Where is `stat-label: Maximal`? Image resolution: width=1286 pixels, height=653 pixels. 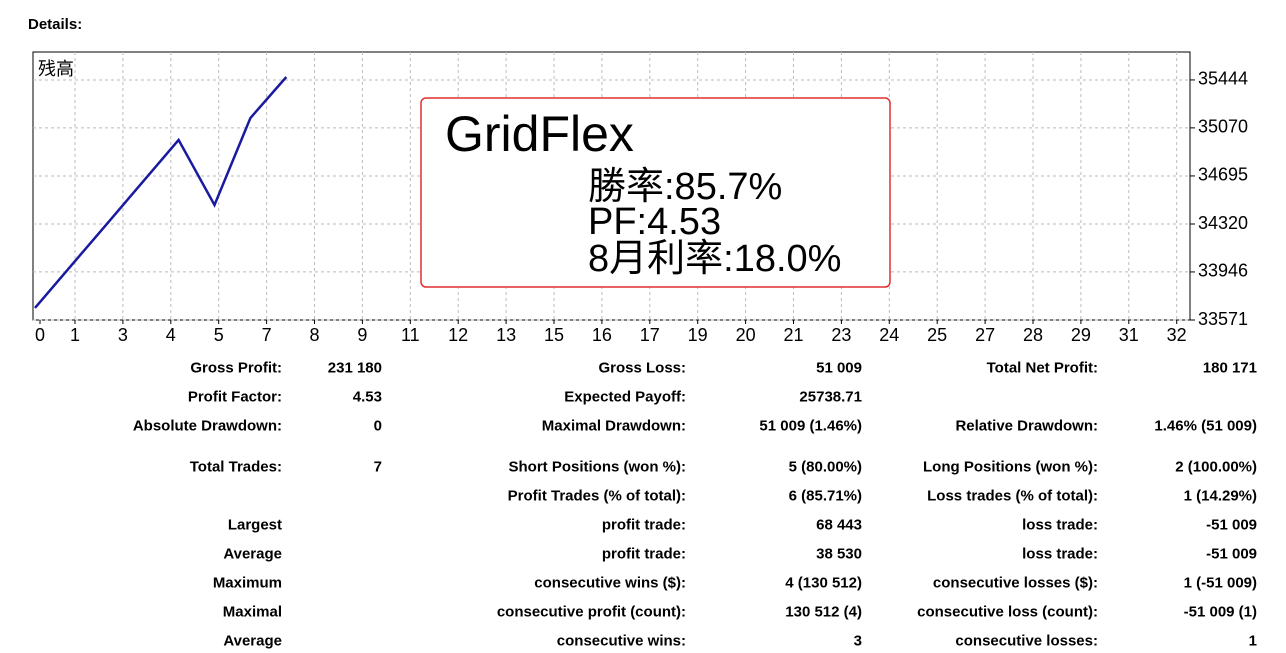
stat-label: Maximal is located at coordinates (252, 612).